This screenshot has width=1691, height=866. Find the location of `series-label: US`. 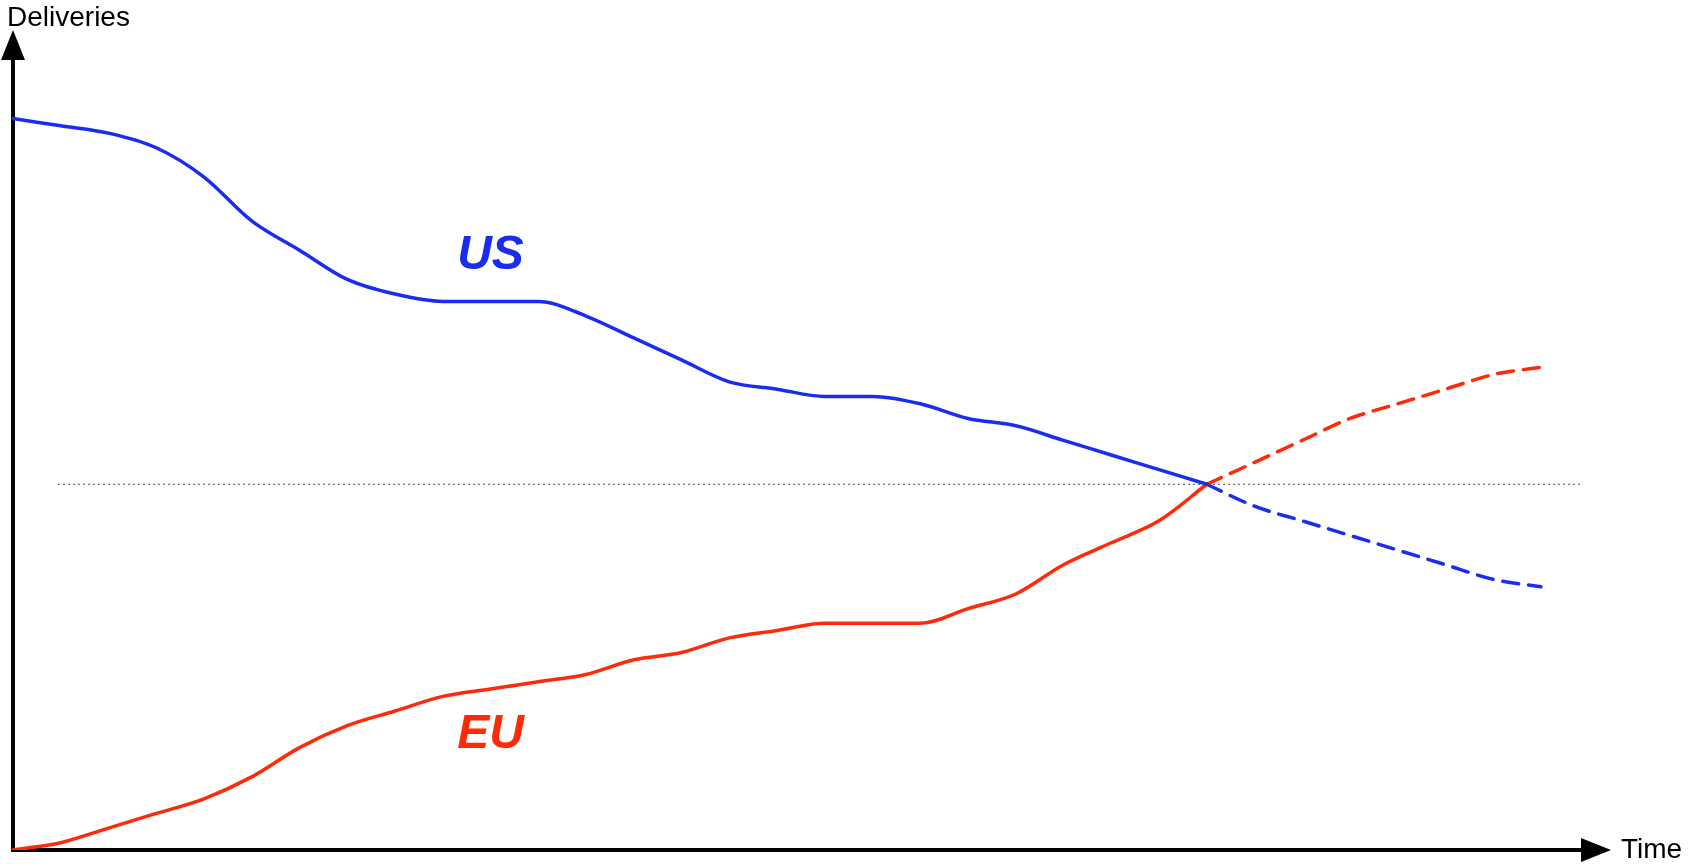

series-label: US is located at coordinates (490, 252).